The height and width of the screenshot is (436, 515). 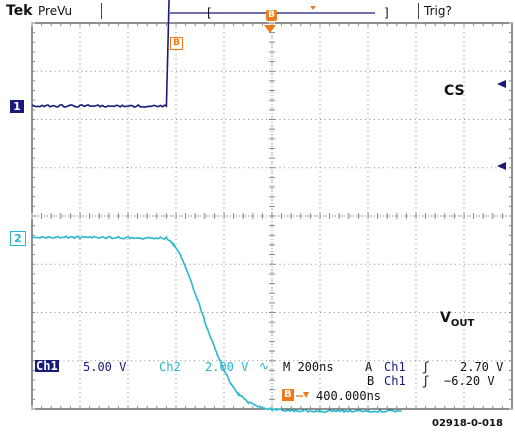 What do you see at coordinates (501, 84) in the screenshot?
I see `ch1-ref-arrow-icon` at bounding box center [501, 84].